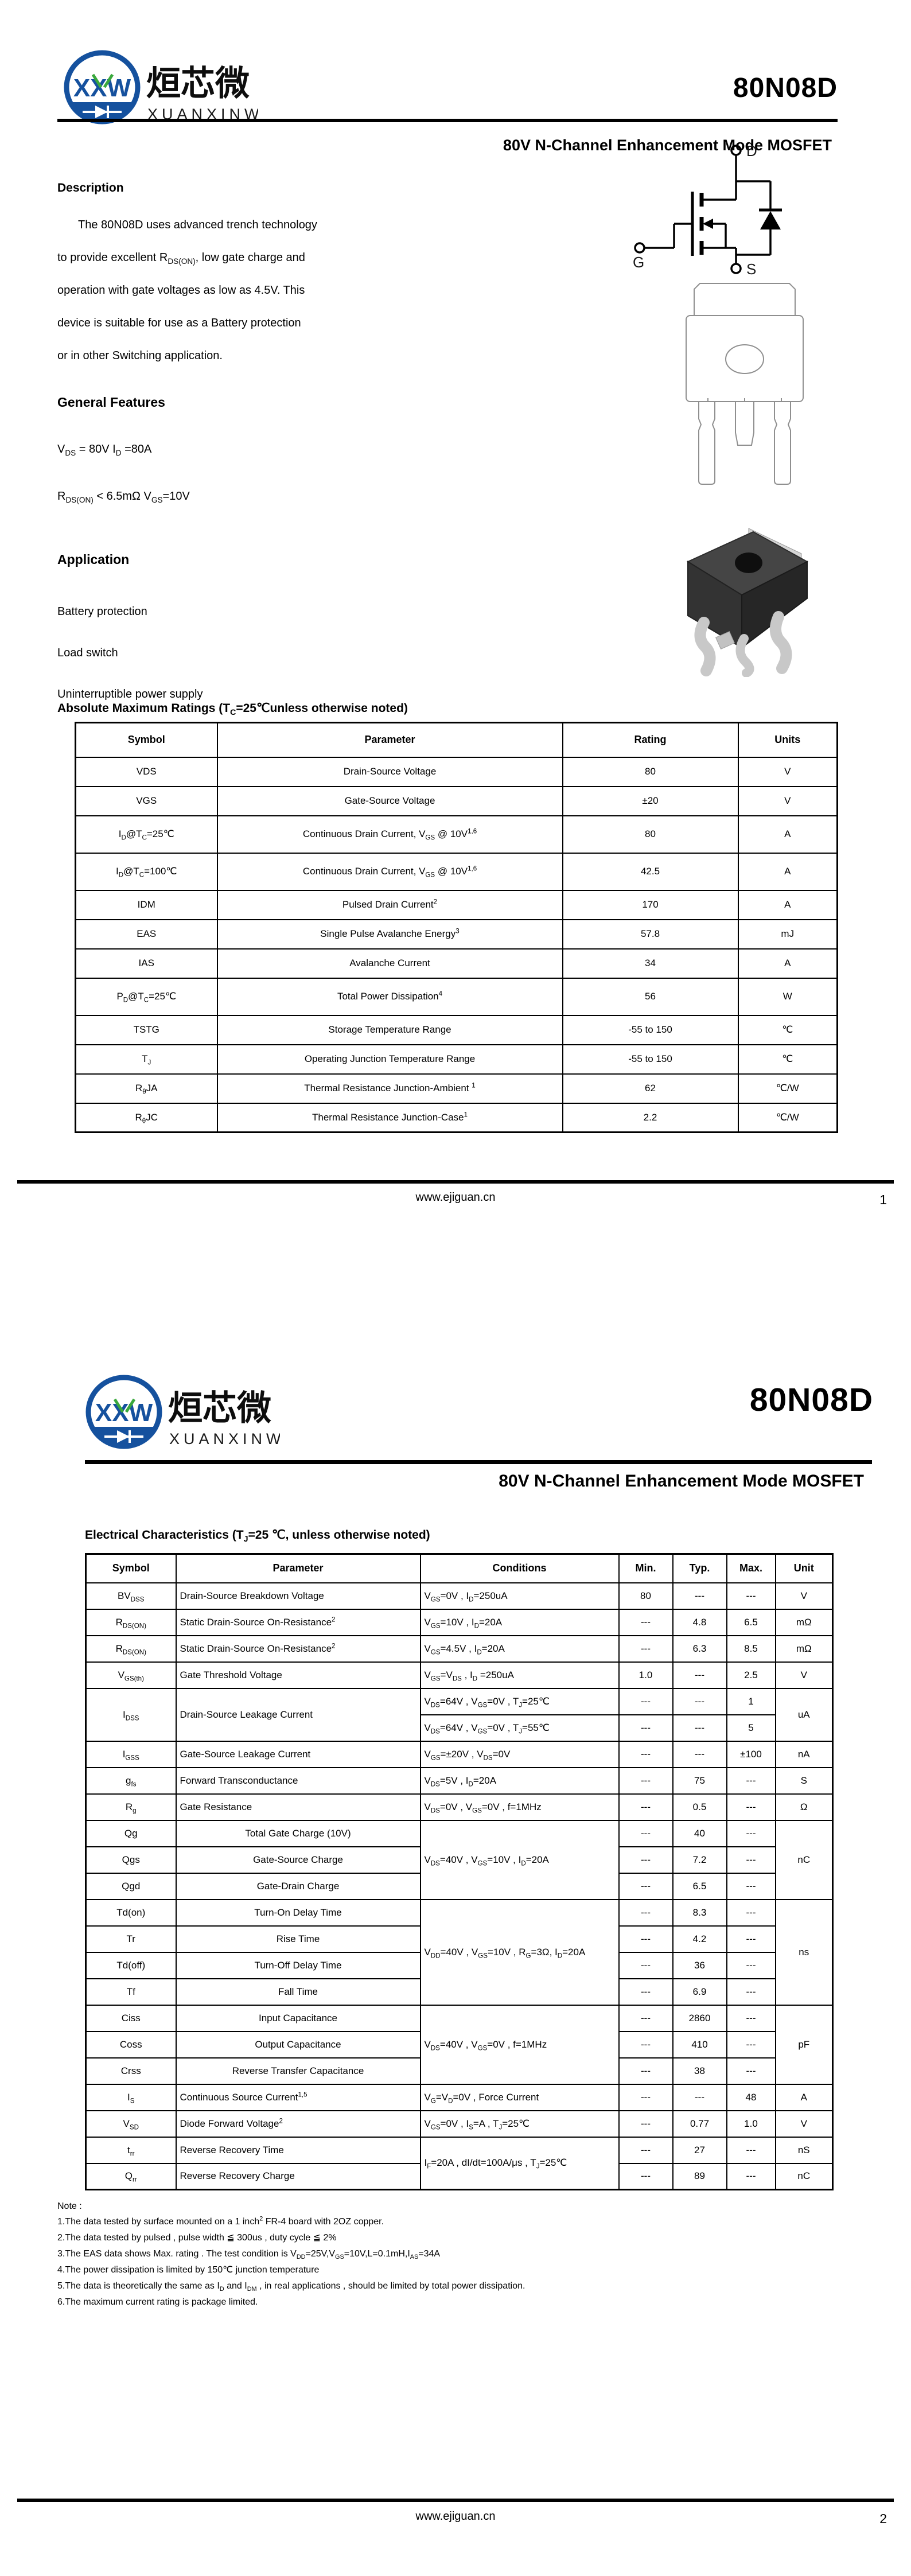  What do you see at coordinates (699, 2044) in the screenshot?
I see `table-cell: 410` at bounding box center [699, 2044].